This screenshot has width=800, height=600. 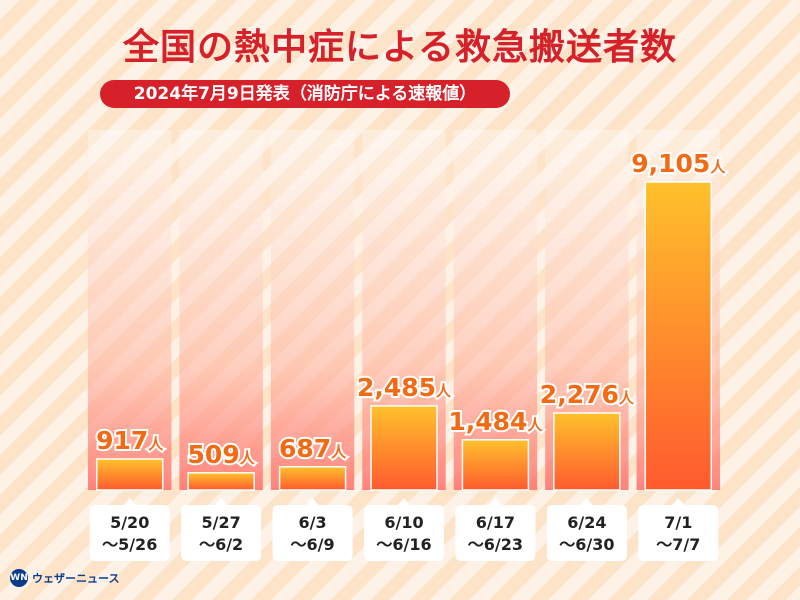 What do you see at coordinates (404, 387) in the screenshot?
I see `data-label: 2,485人` at bounding box center [404, 387].